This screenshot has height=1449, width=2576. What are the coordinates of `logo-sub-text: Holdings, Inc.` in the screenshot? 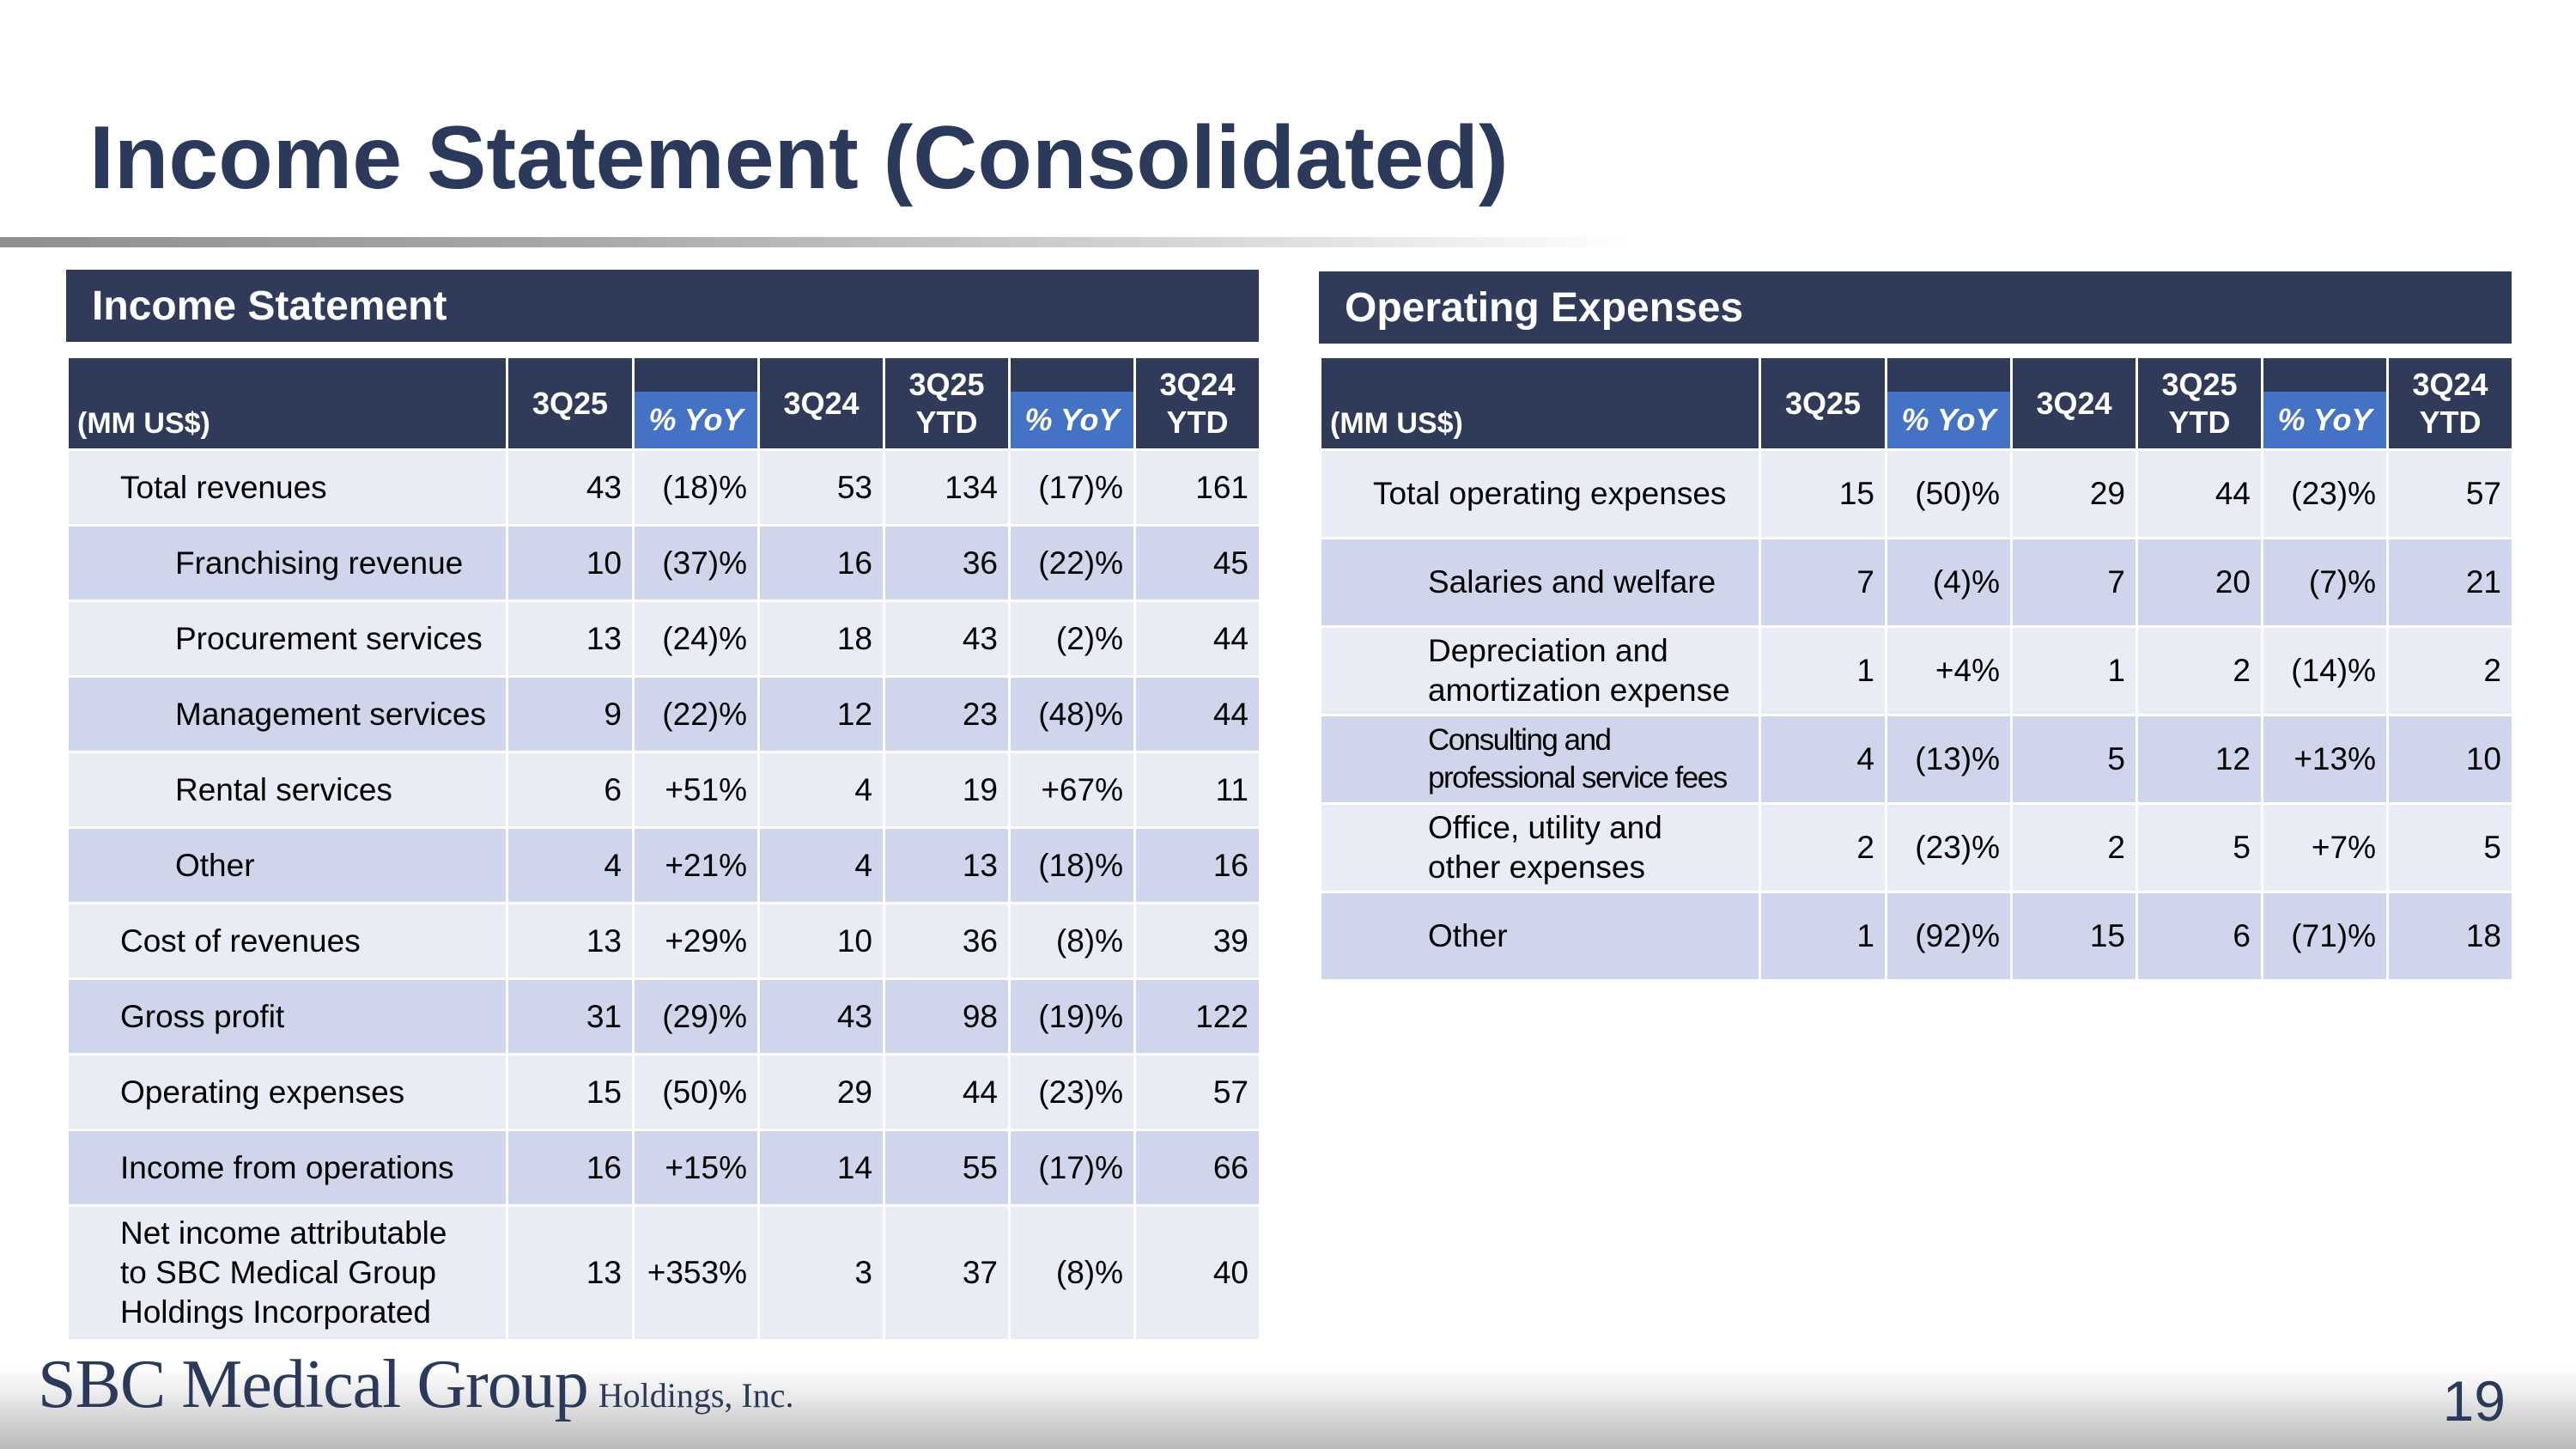 It's located at (696, 1395).